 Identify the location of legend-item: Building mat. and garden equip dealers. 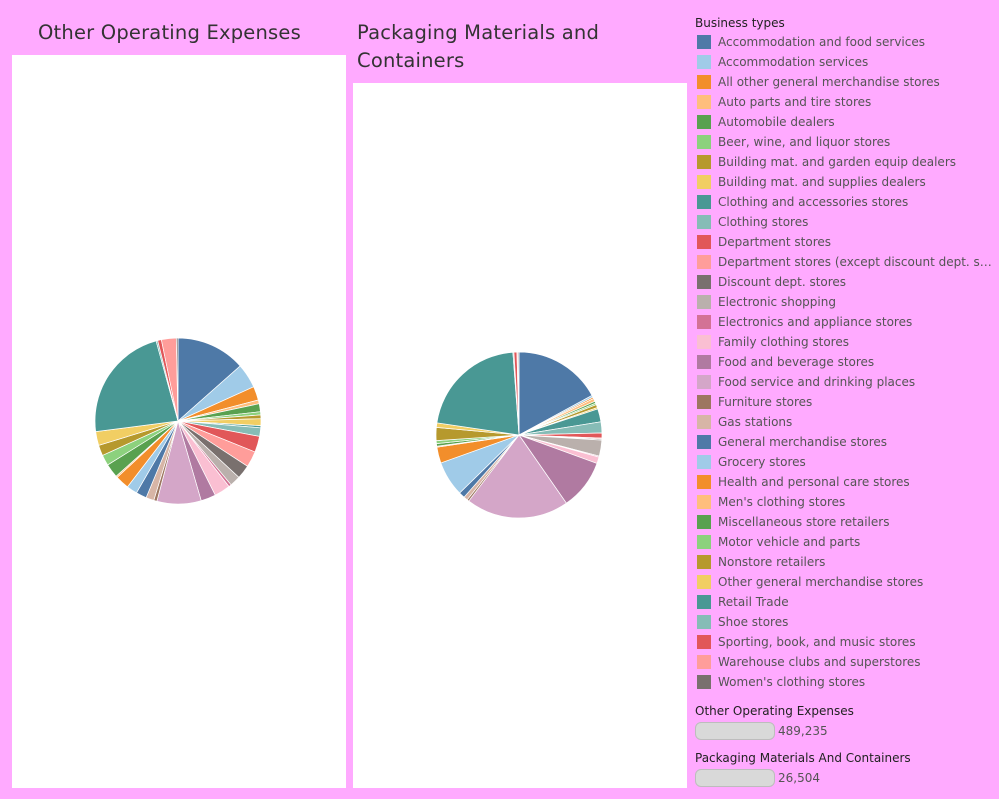
(845, 162).